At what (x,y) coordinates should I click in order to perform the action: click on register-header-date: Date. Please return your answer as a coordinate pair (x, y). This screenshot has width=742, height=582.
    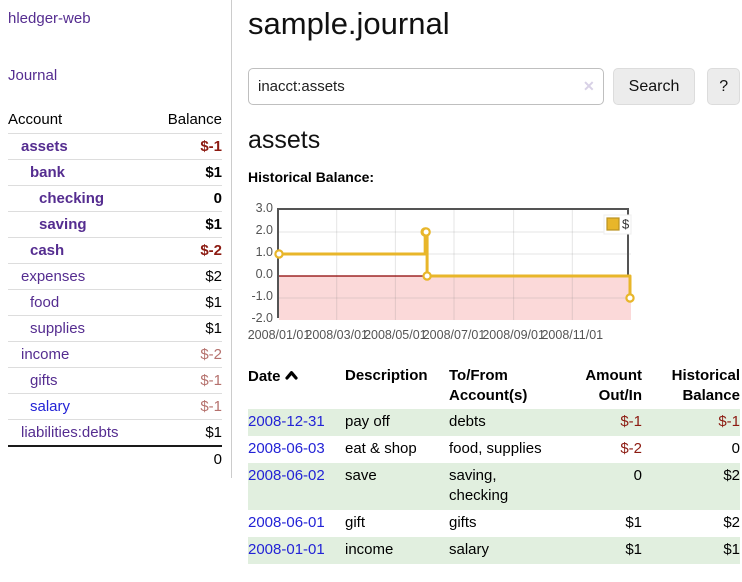
    Looking at the image, I should click on (296, 386).